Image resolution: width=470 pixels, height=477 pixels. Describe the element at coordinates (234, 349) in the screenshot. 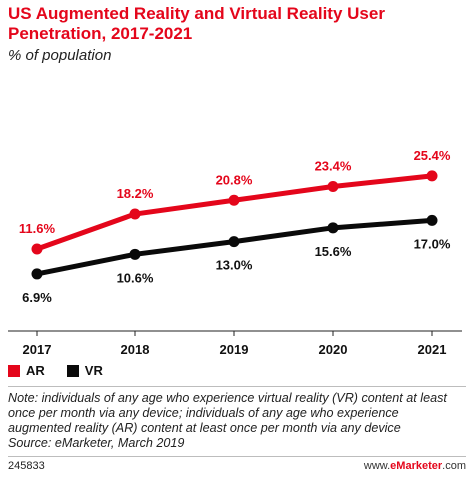

I see `x-tick-label-2019: 2019` at that location.